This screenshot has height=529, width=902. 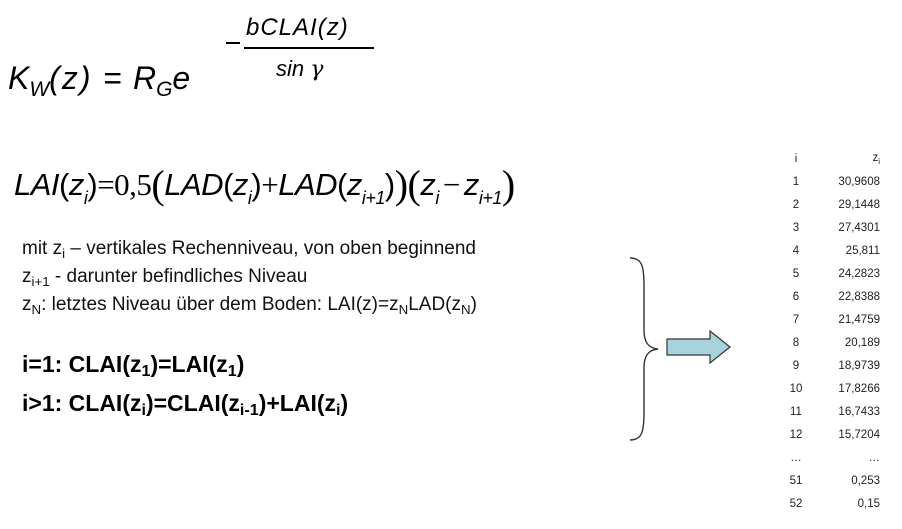 What do you see at coordinates (270, 184) in the screenshot?
I see `plus-sign: +` at bounding box center [270, 184].